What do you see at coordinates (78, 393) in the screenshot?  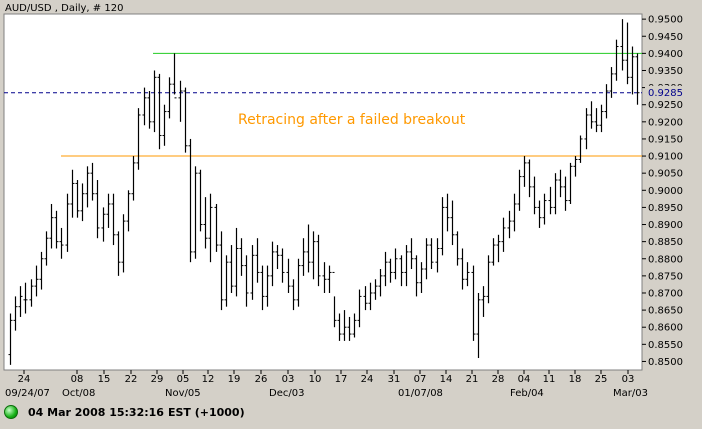 I see `x-month-label: Oct/08` at bounding box center [78, 393].